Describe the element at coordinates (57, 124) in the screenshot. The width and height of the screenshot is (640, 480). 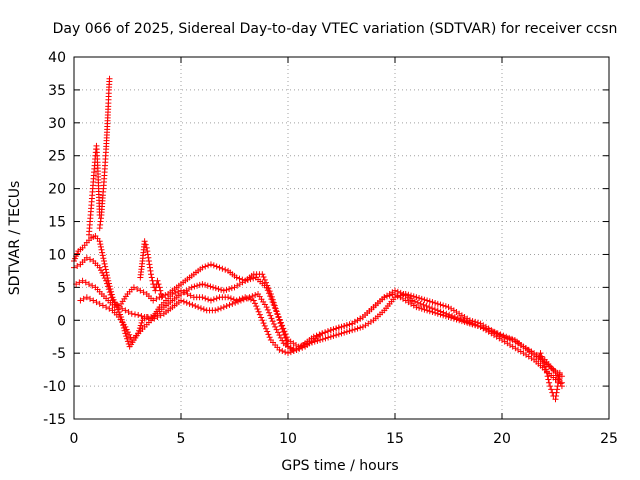
I see `y-tick-label: 30` at that location.